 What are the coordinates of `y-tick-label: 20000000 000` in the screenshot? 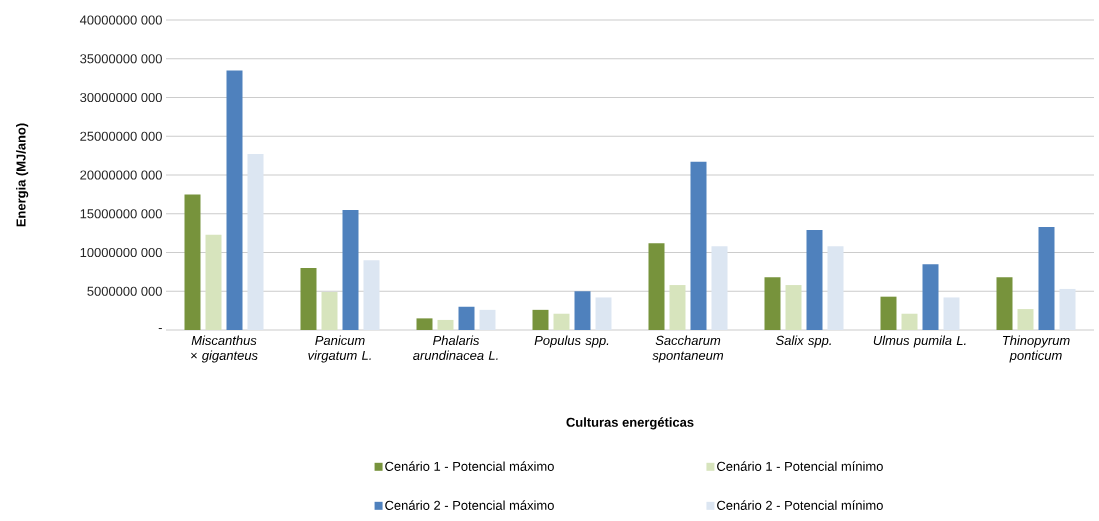 It's located at (121, 175).